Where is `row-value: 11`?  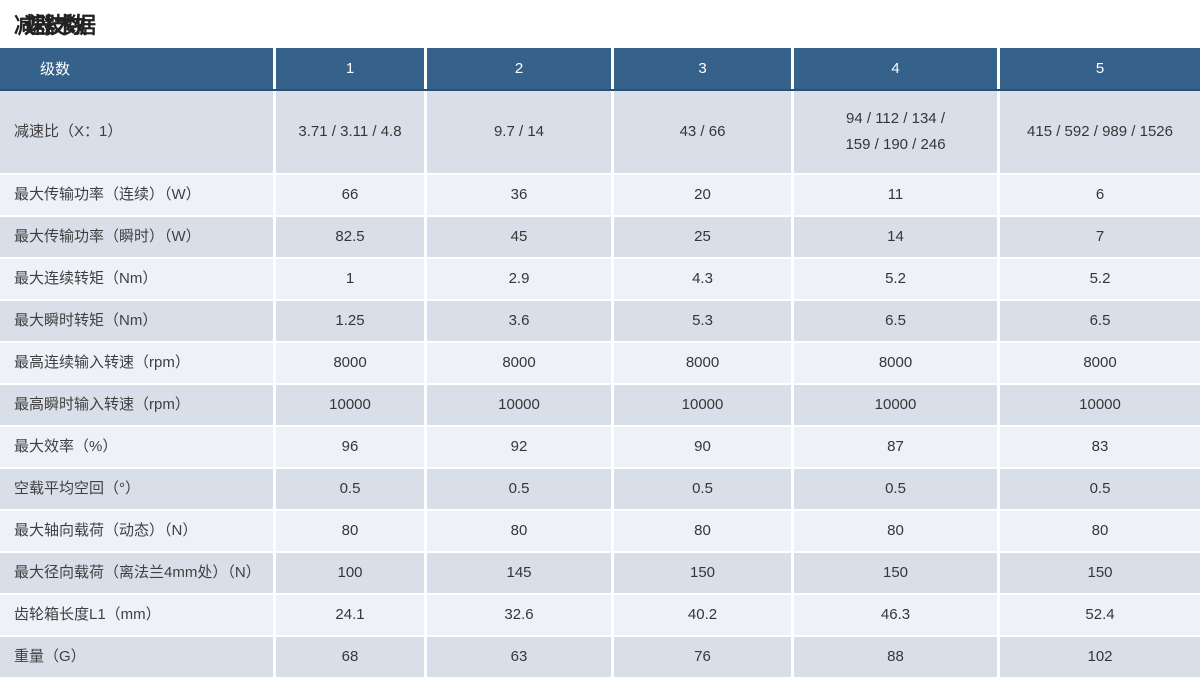 row-value: 11 is located at coordinates (897, 195).